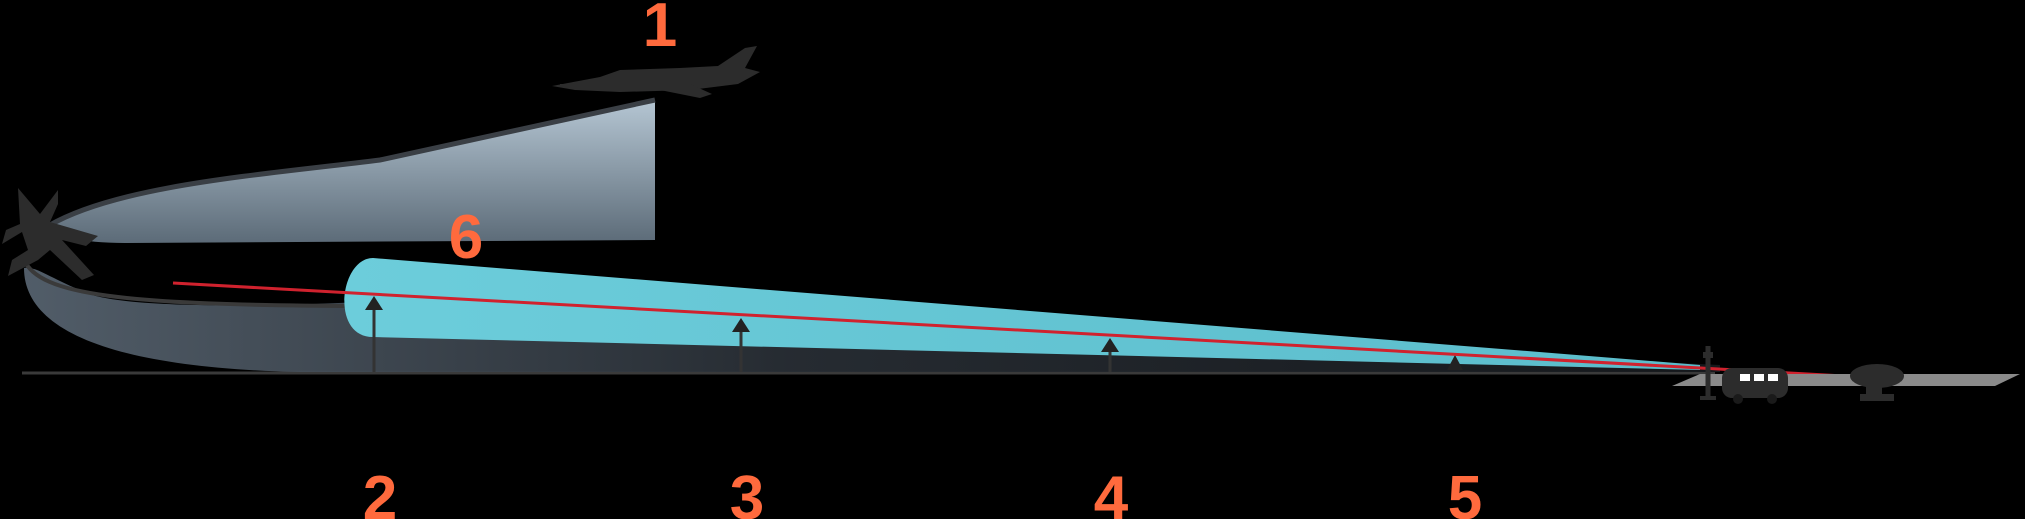  What do you see at coordinates (1708, 373) in the screenshot?
I see `antenna-mast-icon` at bounding box center [1708, 373].